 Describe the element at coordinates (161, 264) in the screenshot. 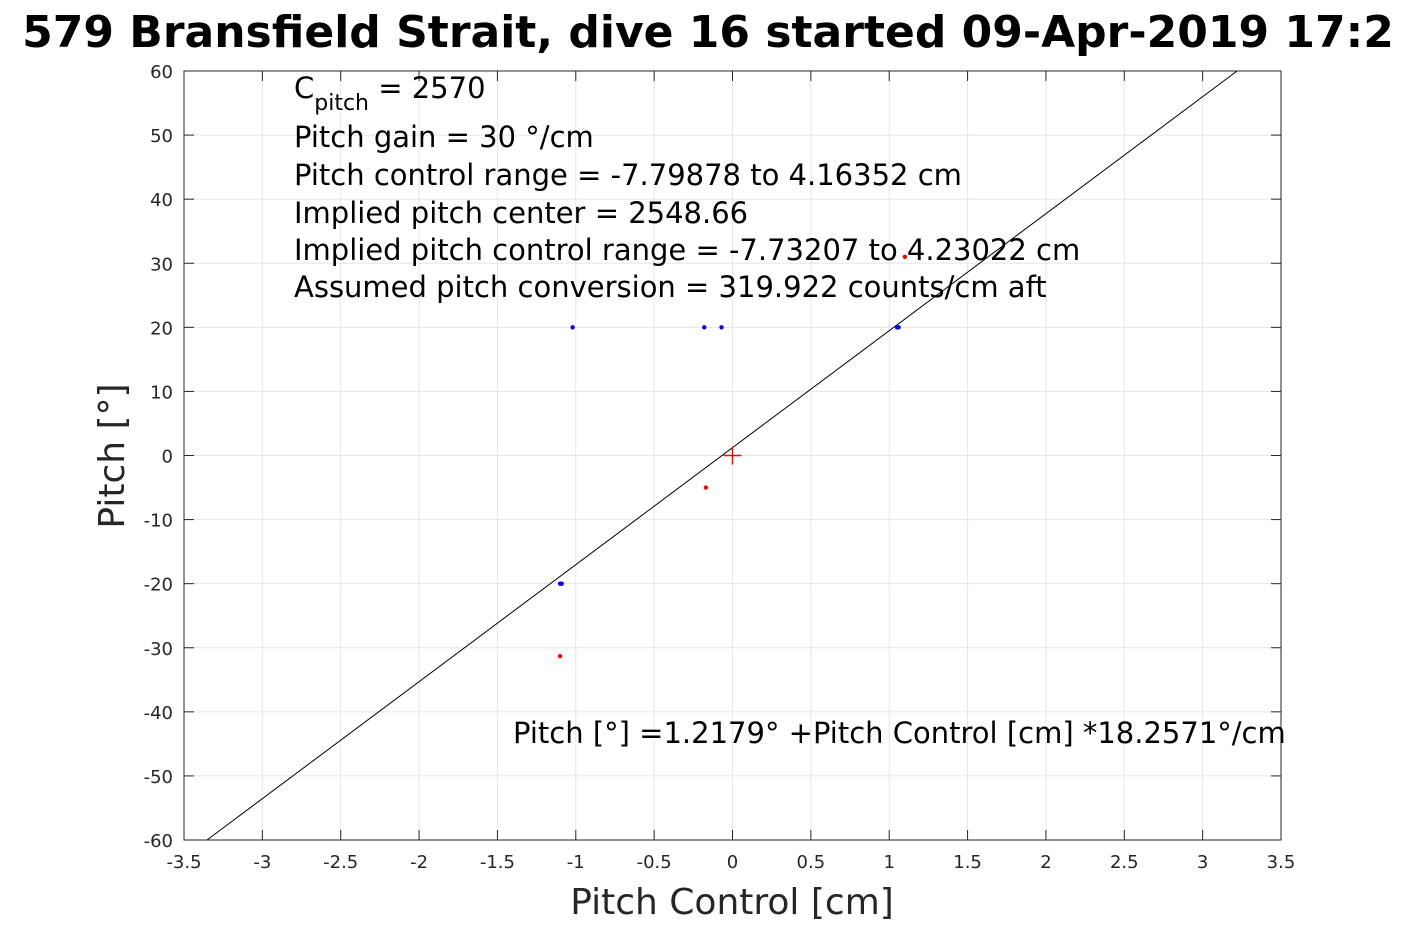

I see `y-tick-label: 30` at that location.